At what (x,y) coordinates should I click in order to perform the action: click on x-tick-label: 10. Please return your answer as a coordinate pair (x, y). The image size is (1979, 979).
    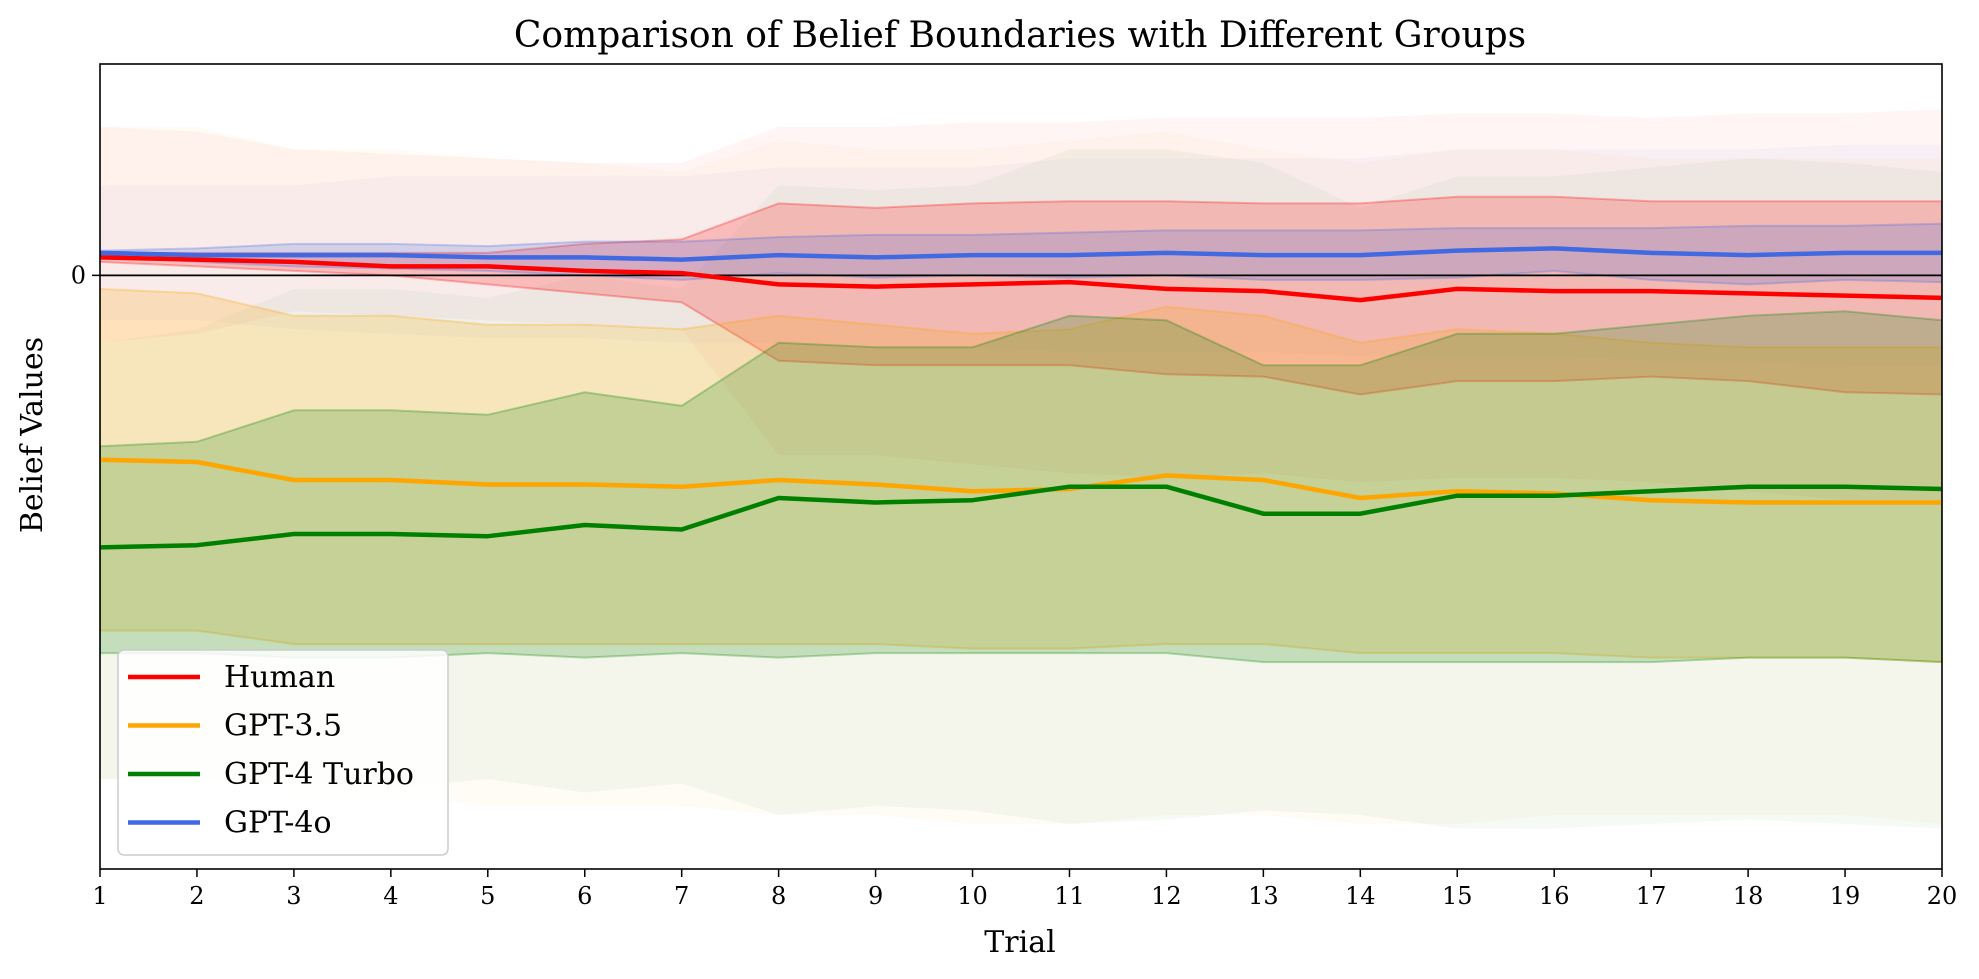
    Looking at the image, I should click on (972, 896).